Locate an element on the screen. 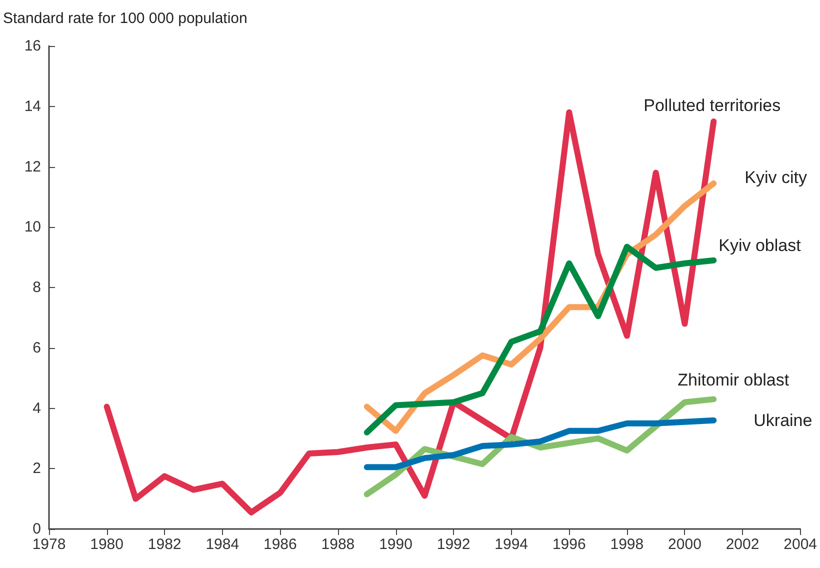 The height and width of the screenshot is (568, 820). text: Ukraine is located at coordinates (783, 420).